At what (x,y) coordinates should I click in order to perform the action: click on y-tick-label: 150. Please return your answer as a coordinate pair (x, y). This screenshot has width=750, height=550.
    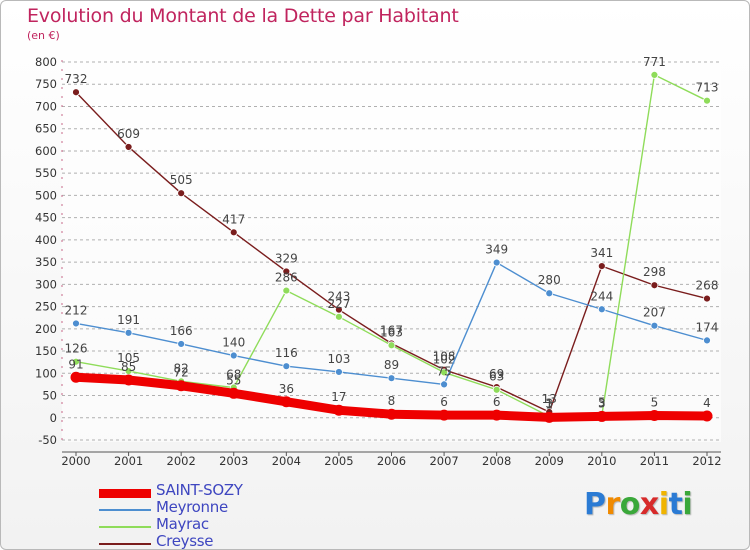
    Looking at the image, I should click on (46, 351).